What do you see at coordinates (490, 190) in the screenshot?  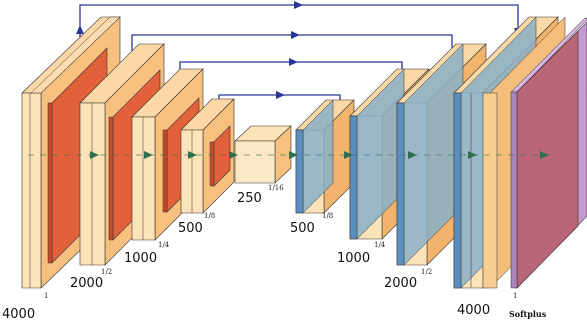 I see `decoder-slab-front` at bounding box center [490, 190].